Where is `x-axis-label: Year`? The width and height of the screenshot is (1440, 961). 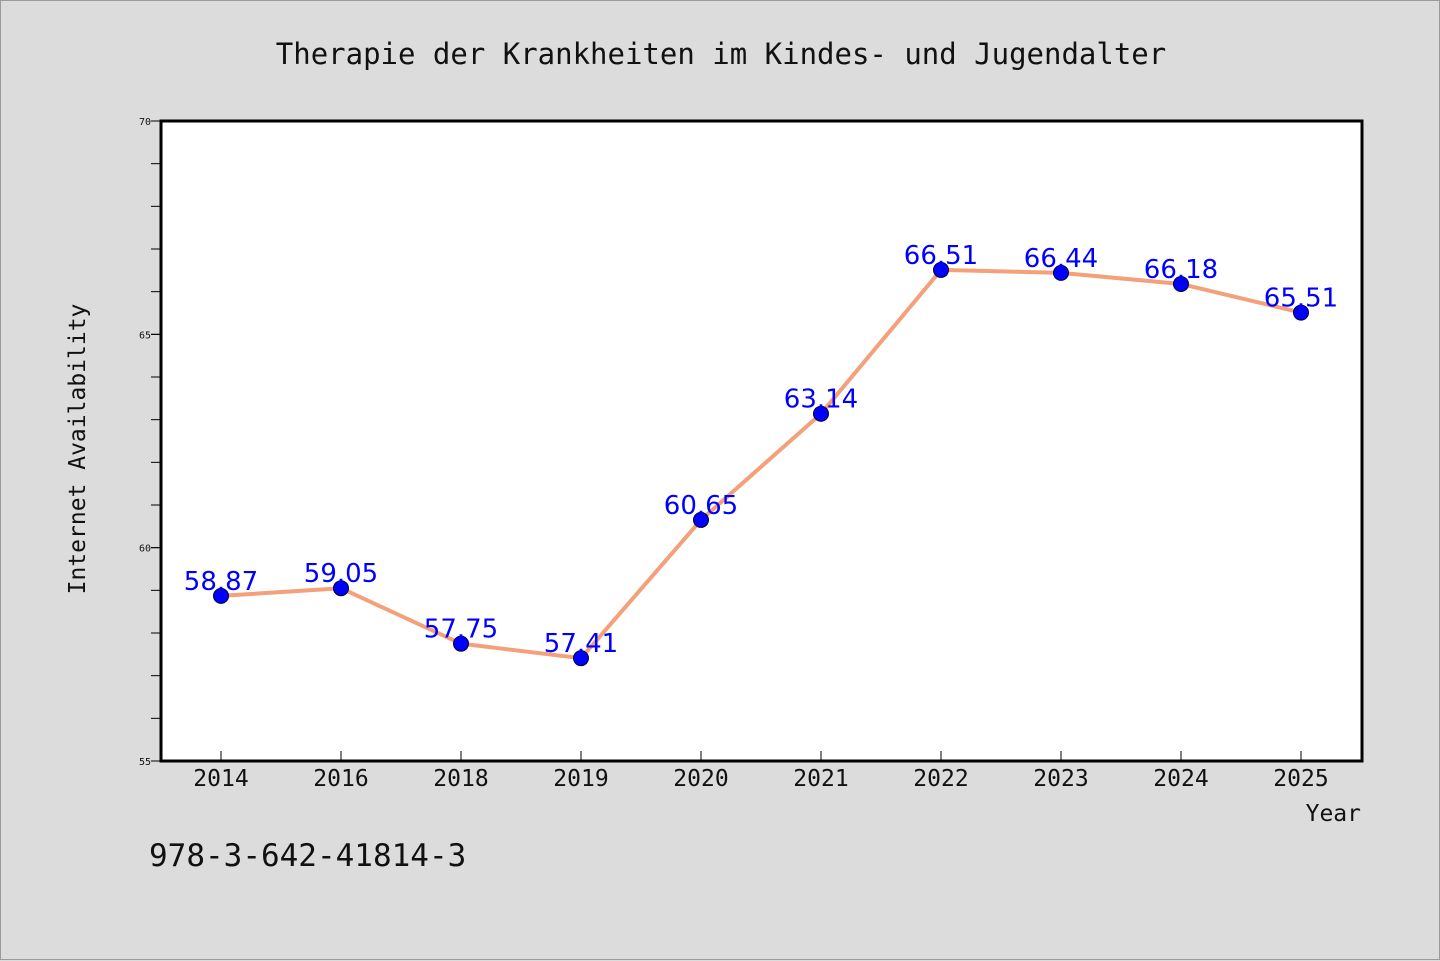 x-axis-label: Year is located at coordinates (1333, 814).